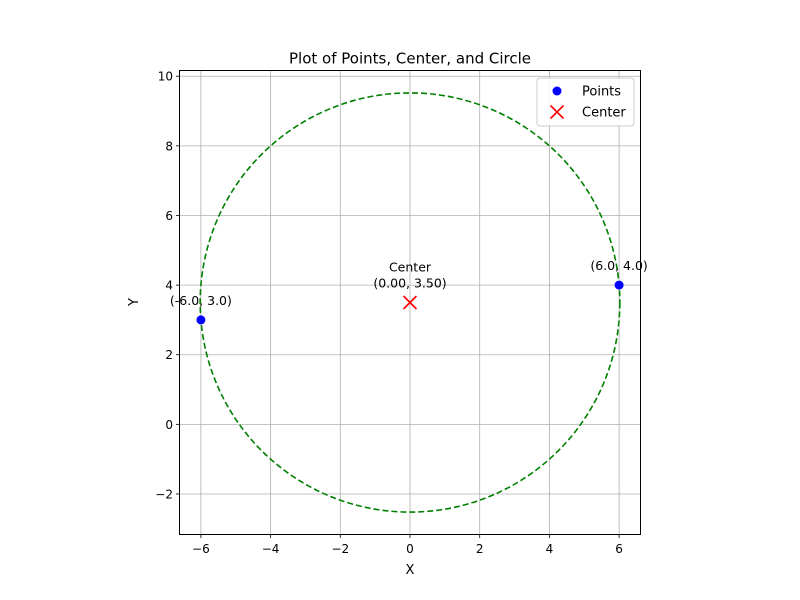 The height and width of the screenshot is (600, 800). What do you see at coordinates (271, 549) in the screenshot?
I see `x-tick-label: −4` at bounding box center [271, 549].